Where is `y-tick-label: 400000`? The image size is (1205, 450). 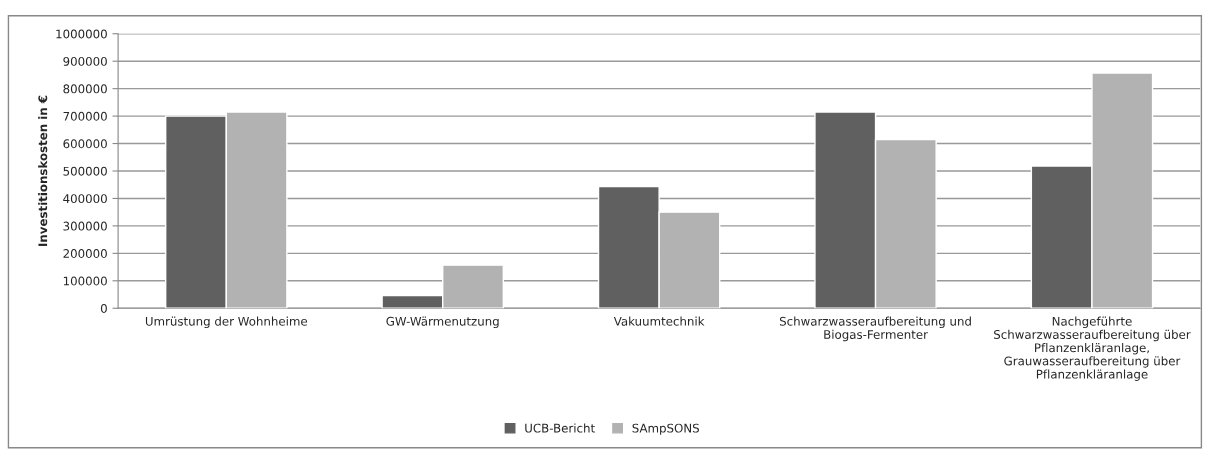
y-tick-label: 400000 is located at coordinates (85, 199).